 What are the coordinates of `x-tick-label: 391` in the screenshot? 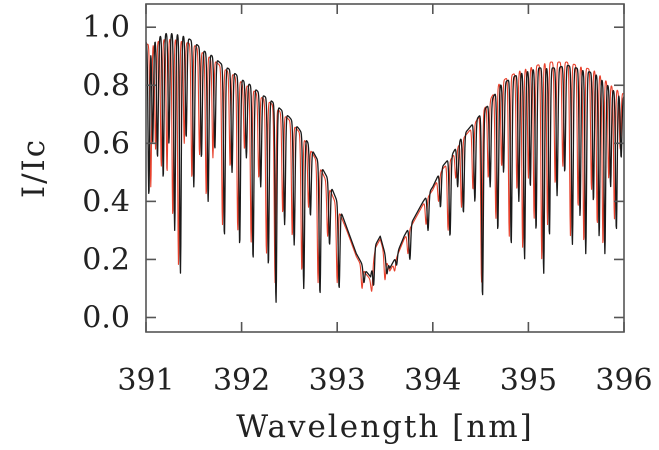 It's located at (145, 380).